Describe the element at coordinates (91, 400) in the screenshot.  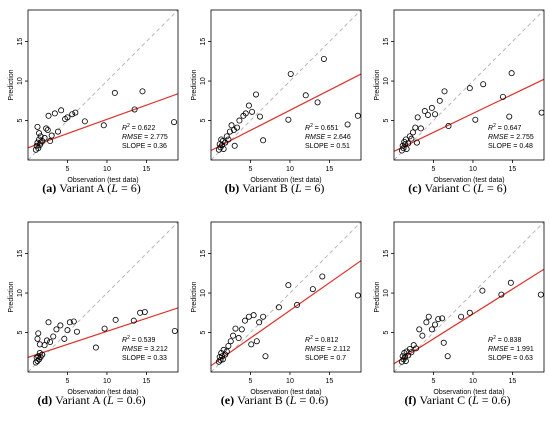
I see `panel-caption: (d) Variant A (L = 0.6)` at that location.